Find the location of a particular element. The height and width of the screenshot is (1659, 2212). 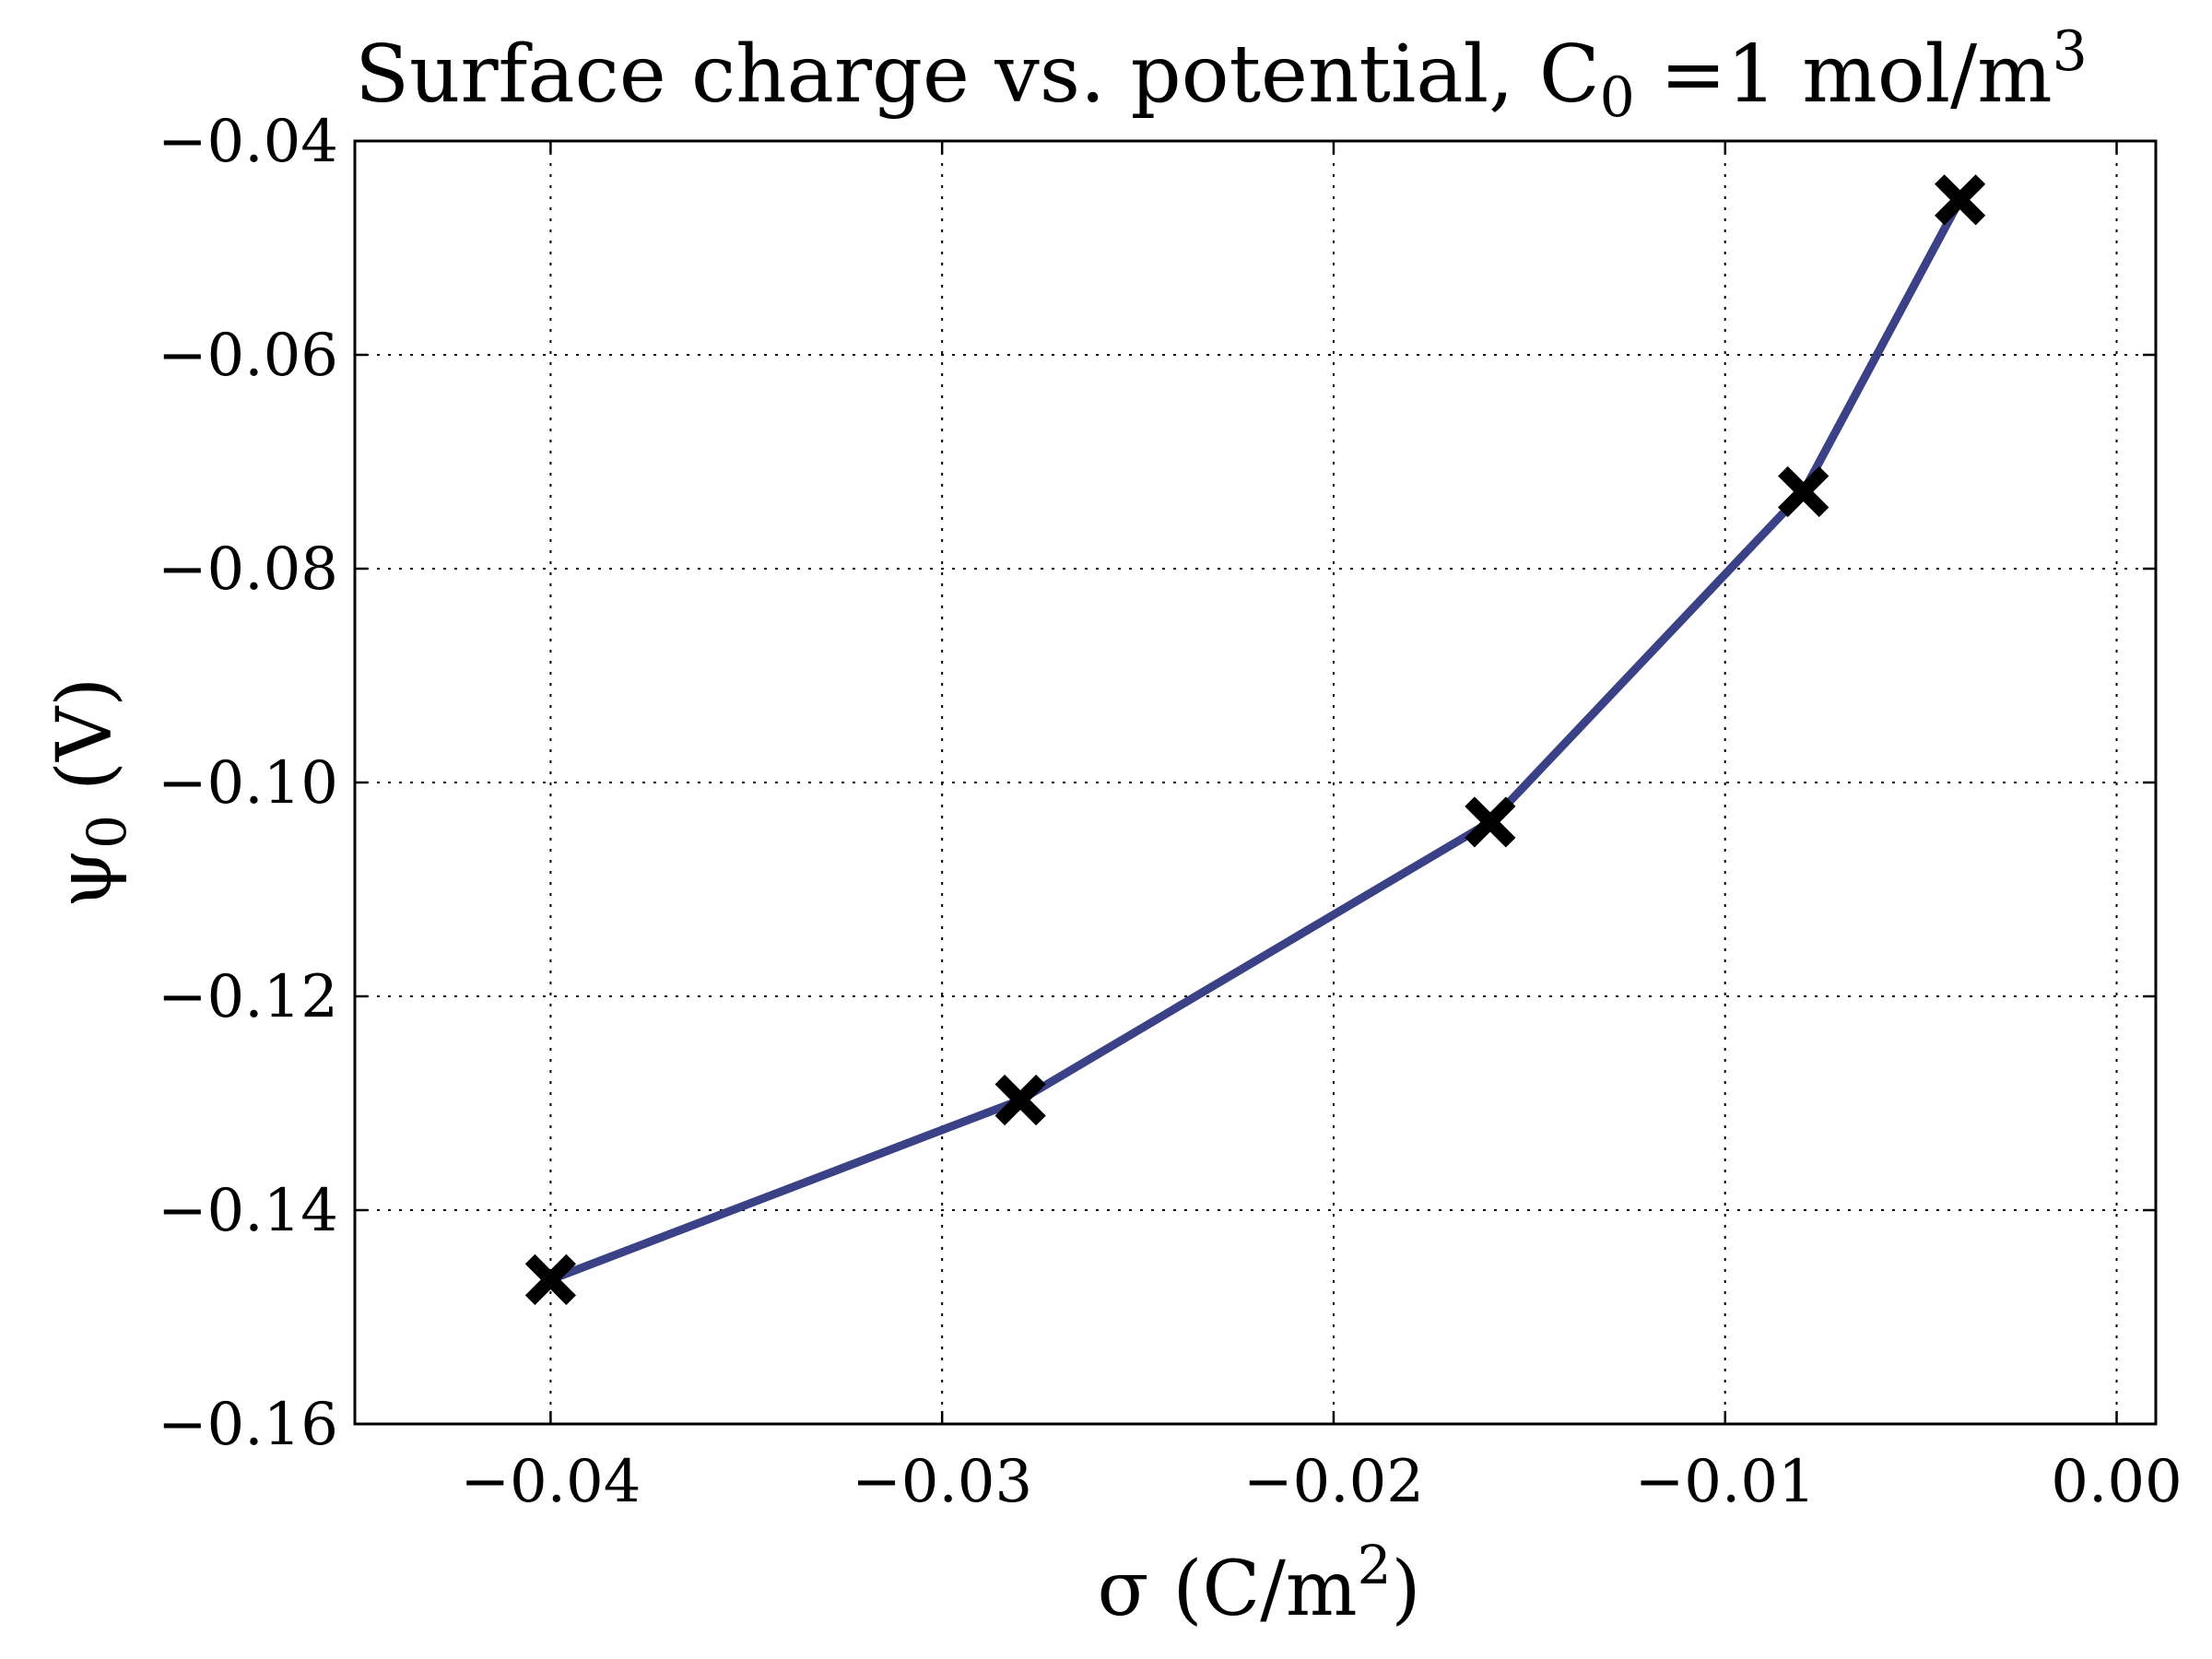

y-tick-label: −0.10 is located at coordinates (248, 783).